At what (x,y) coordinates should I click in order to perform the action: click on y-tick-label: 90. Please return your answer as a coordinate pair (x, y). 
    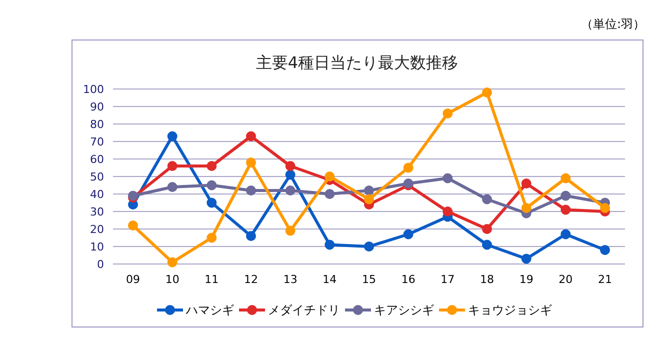
    Looking at the image, I should click on (97, 107).